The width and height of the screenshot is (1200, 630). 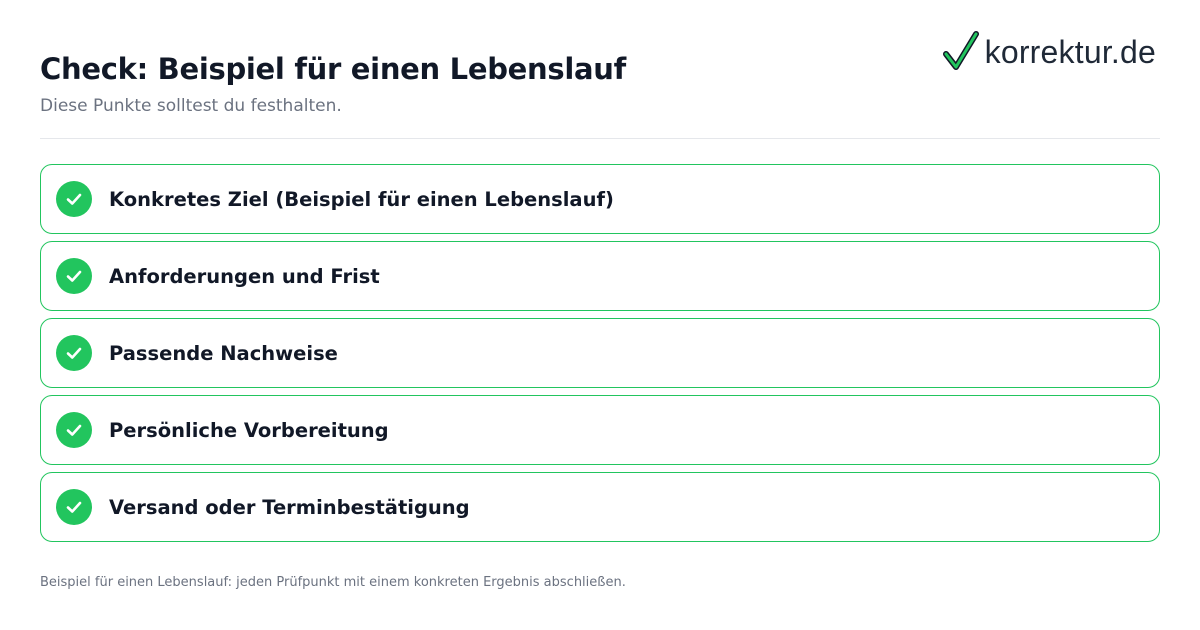 What do you see at coordinates (600, 353) in the screenshot?
I see `checklist-item: Passende Nachweise` at bounding box center [600, 353].